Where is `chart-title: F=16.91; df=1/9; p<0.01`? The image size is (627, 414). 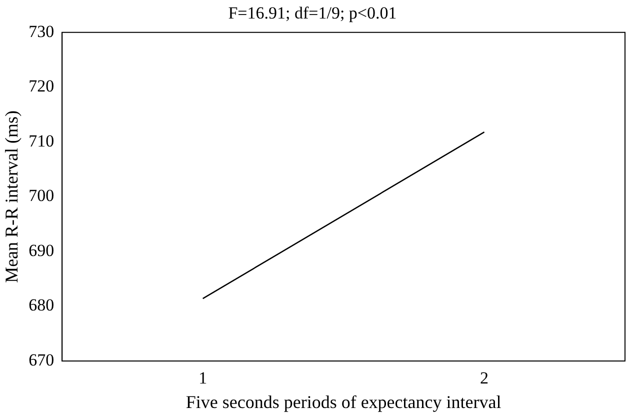 chart-title: F=16.91; df=1/9; p<0.01 is located at coordinates (312, 13).